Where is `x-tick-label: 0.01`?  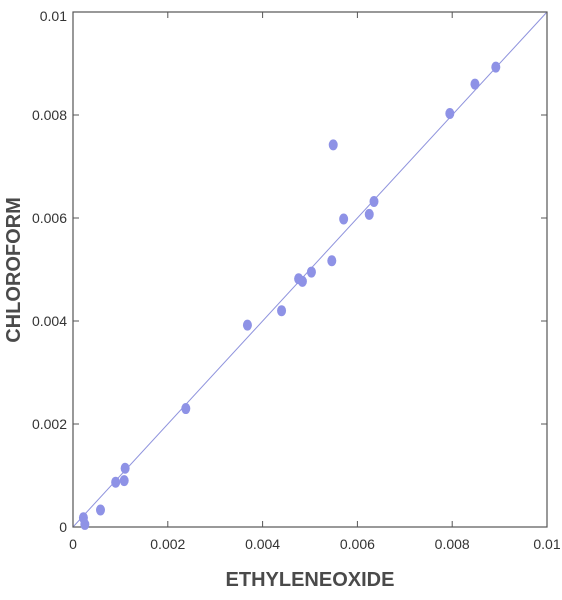
x-tick-label: 0.01 is located at coordinates (546, 544).